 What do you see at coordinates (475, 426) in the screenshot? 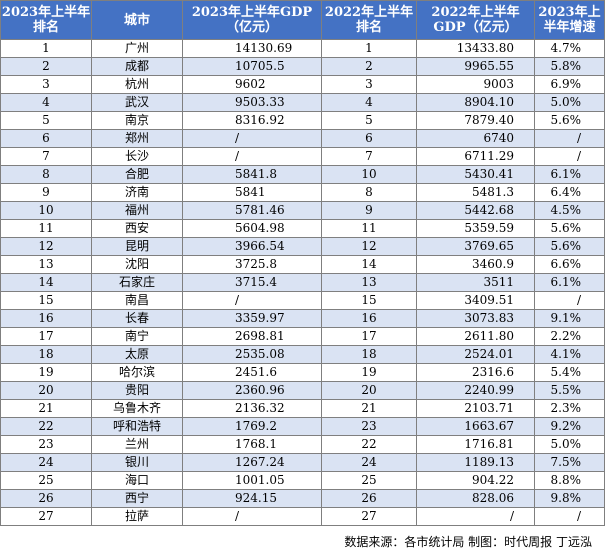
I see `cell-gdp-2022: 1663.67` at bounding box center [475, 426].